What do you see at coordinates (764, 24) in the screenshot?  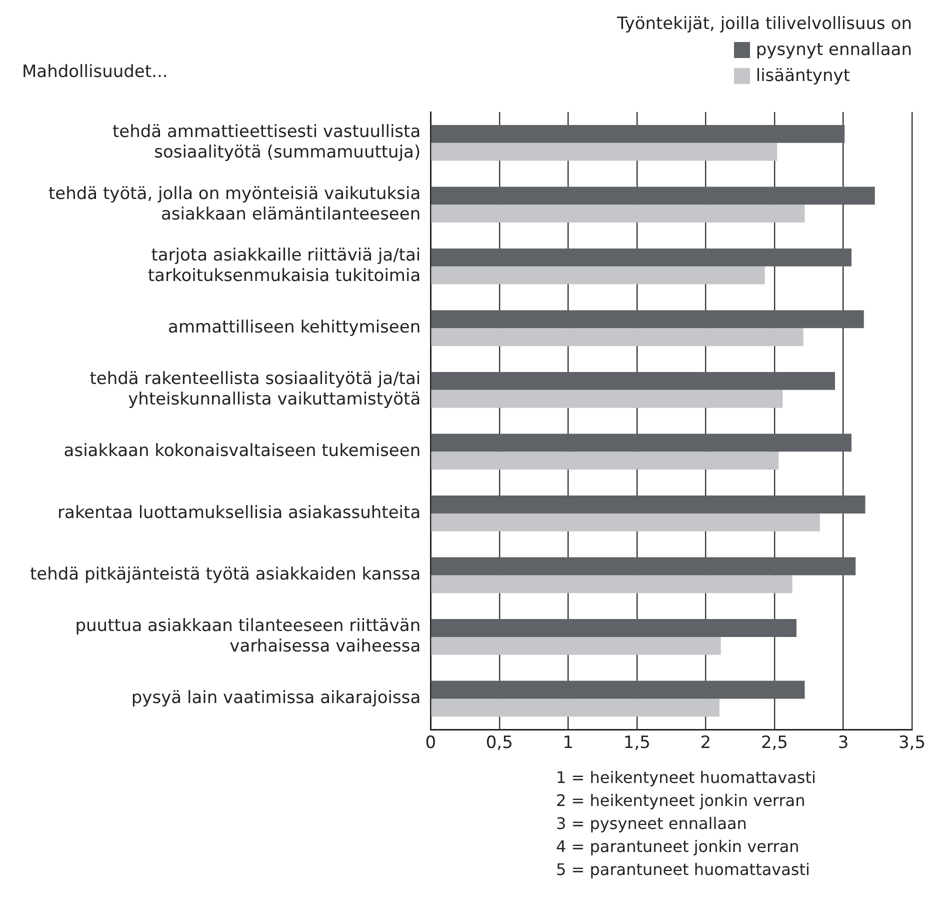 I see `legend-title: Työntekijät, joilla tilivelvollisuus on` at bounding box center [764, 24].